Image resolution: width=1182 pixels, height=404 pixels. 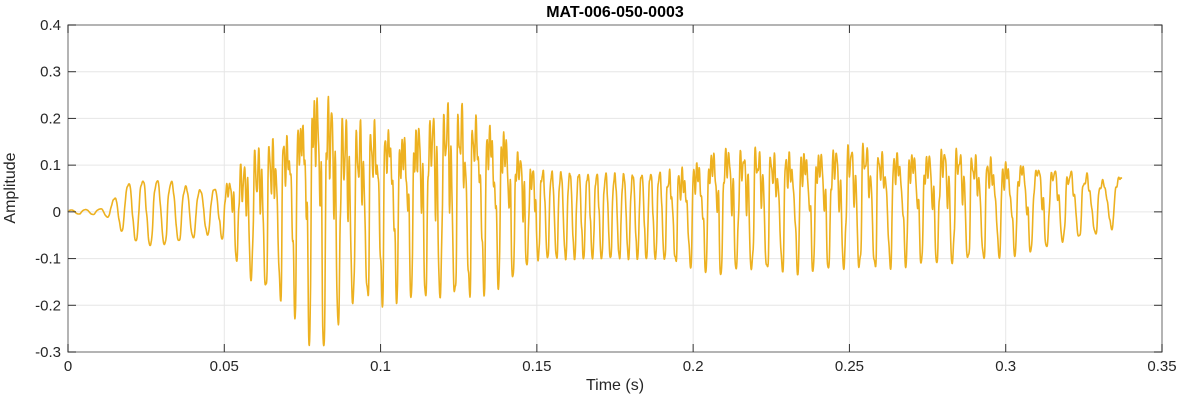 What do you see at coordinates (48, 259) in the screenshot?
I see `y-tick-label: -0.1` at bounding box center [48, 259].